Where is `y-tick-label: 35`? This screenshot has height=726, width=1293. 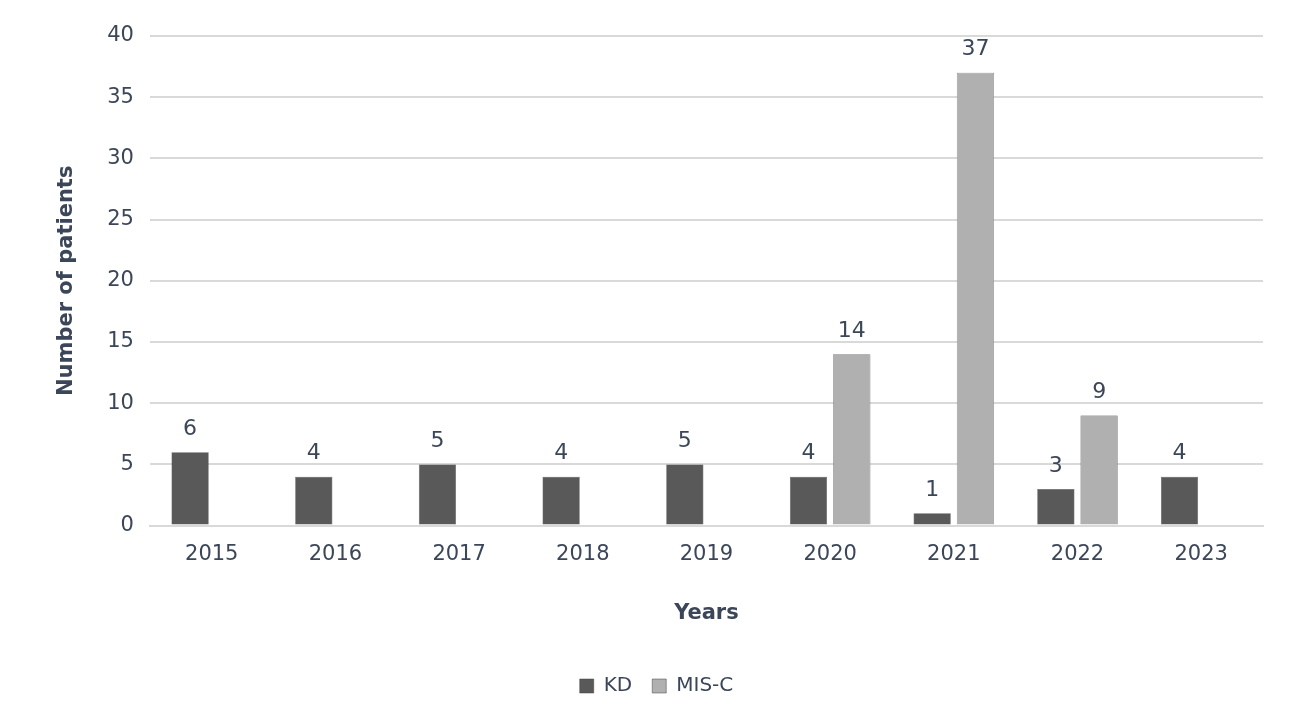 y-tick-label: 35 is located at coordinates (120, 95).